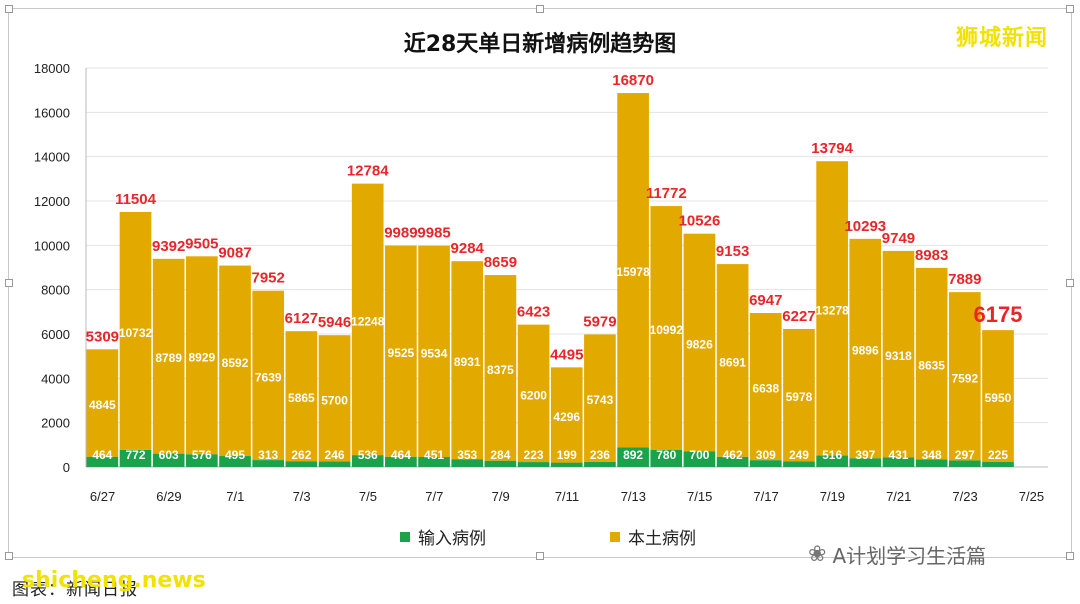  Describe the element at coordinates (201, 243) in the screenshot. I see `data-label-total: 9505` at that location.